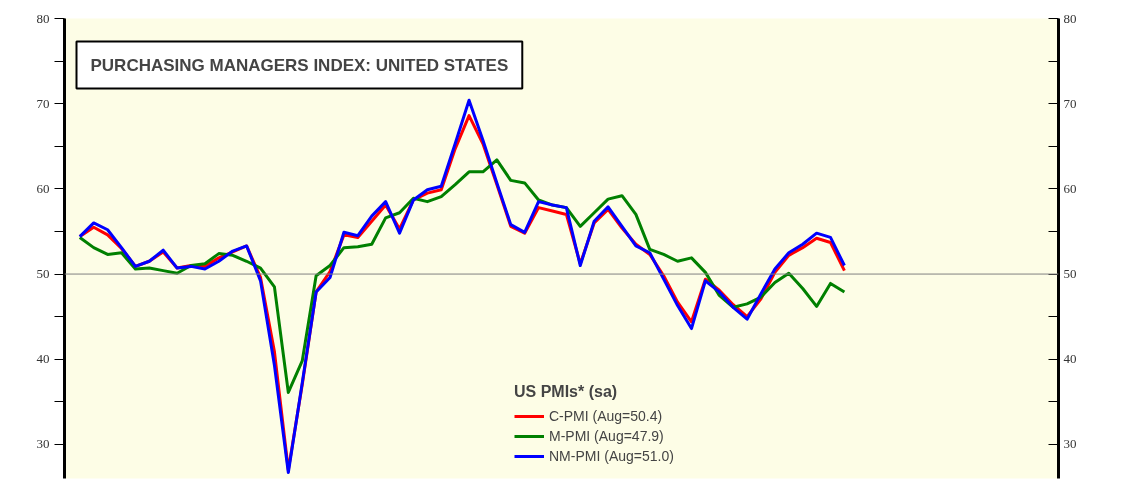 The height and width of the screenshot is (502, 1137). What do you see at coordinates (1070, 444) in the screenshot?
I see `y2-tick-label: 30` at bounding box center [1070, 444].